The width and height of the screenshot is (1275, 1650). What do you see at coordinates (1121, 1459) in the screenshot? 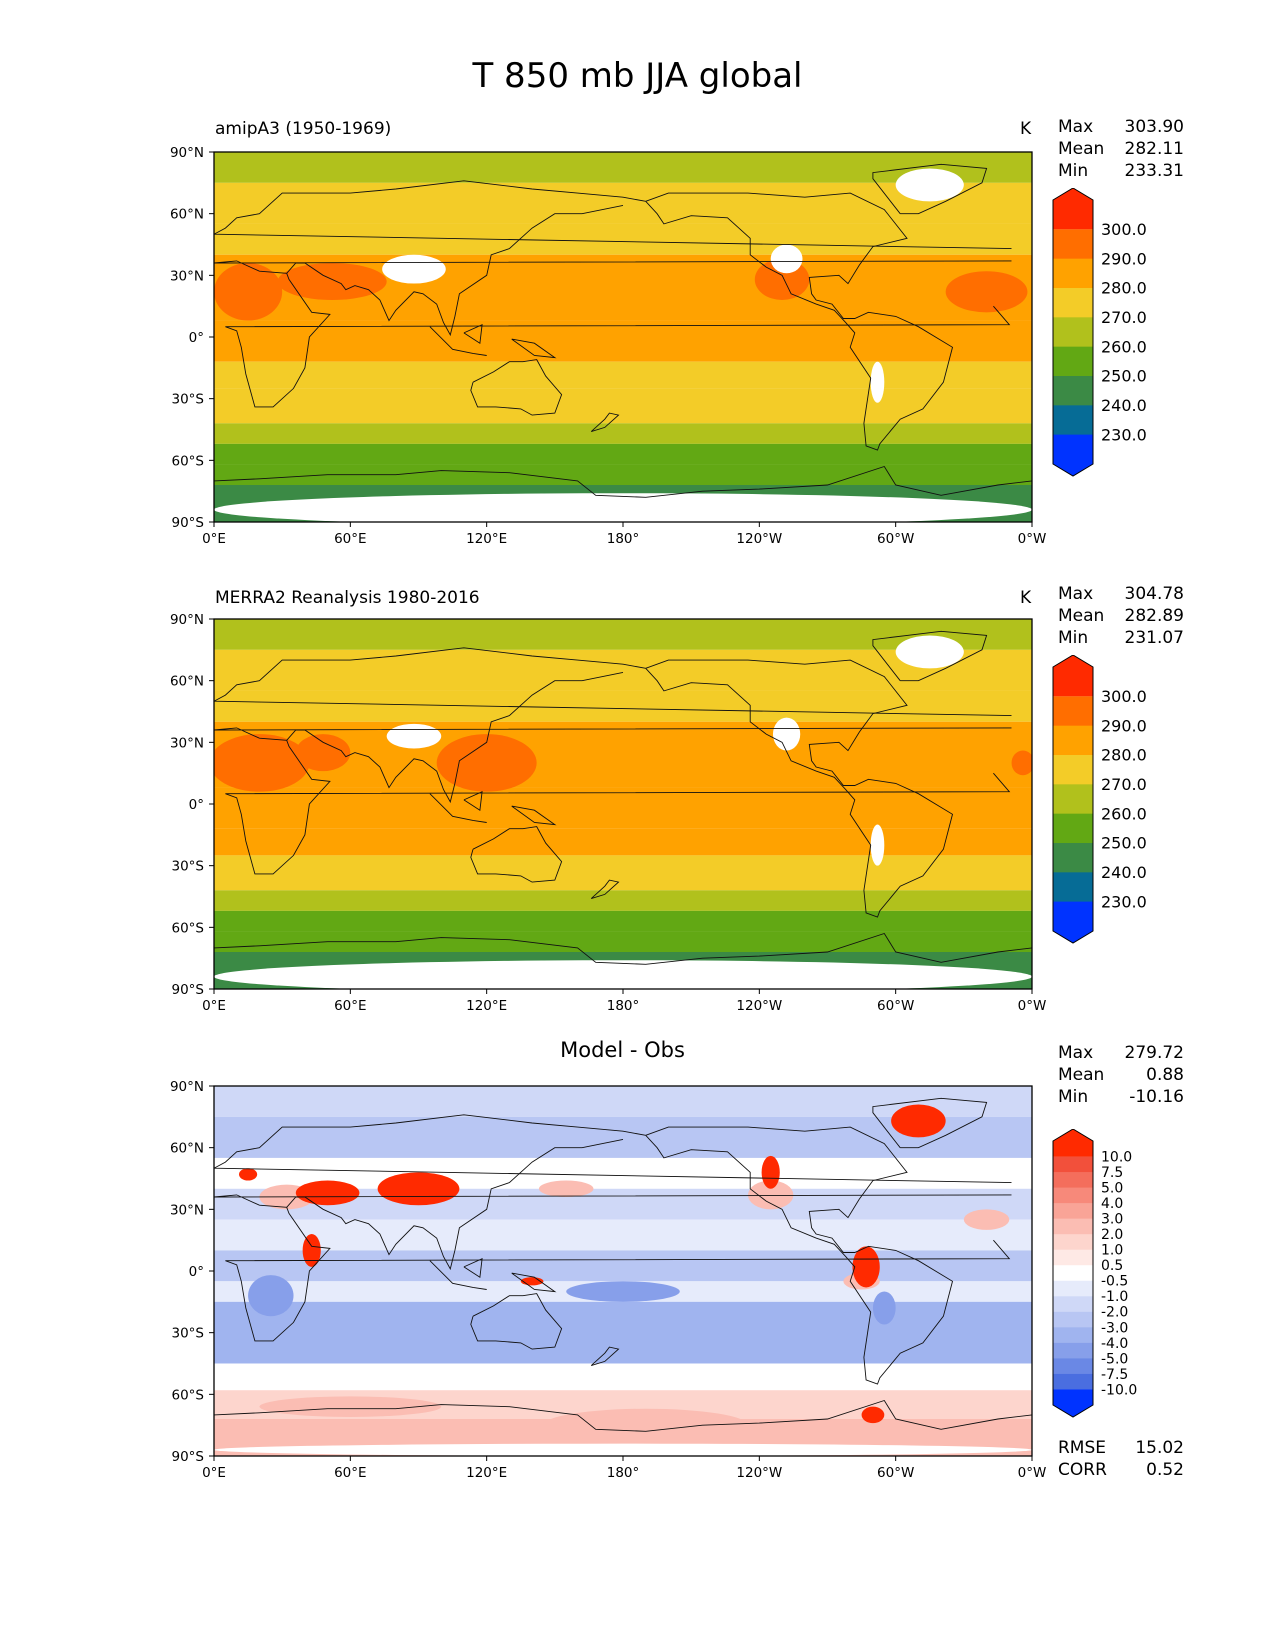
I see `metrics-box: RMSE 15.02 CORR 0.52` at bounding box center [1121, 1459].